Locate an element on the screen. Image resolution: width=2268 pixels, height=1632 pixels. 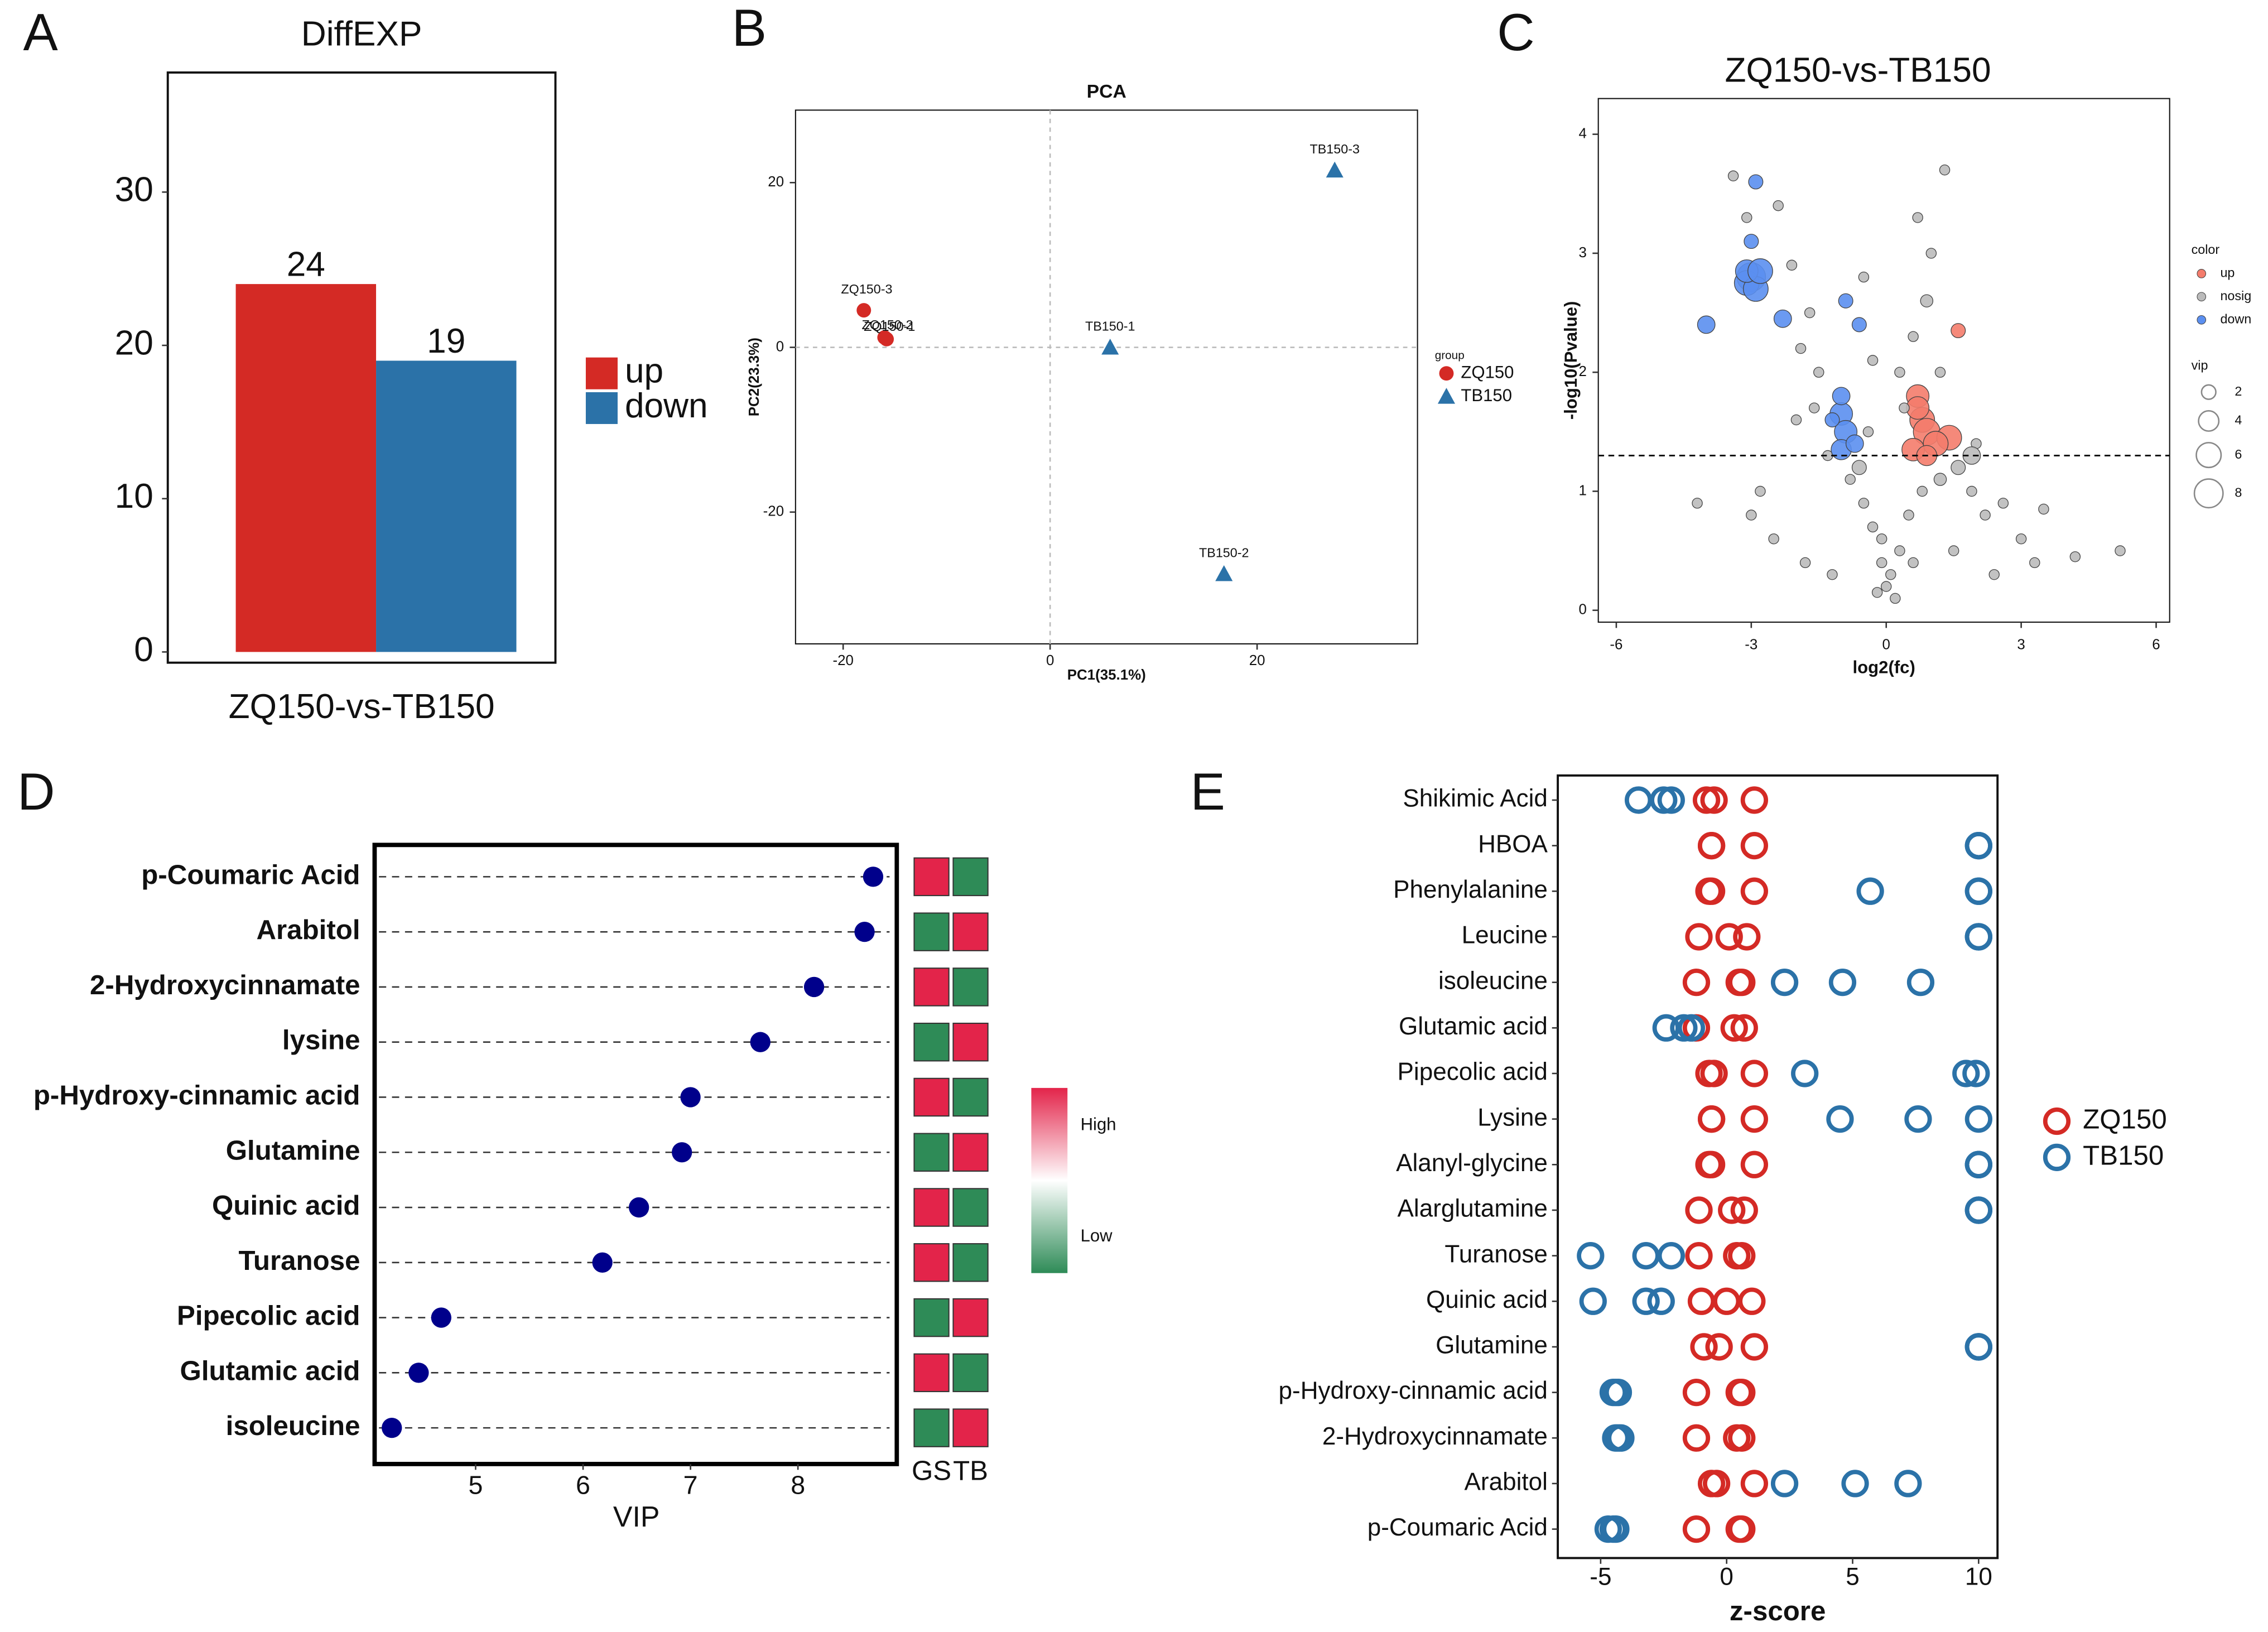
legend-marker is located at coordinates (2057, 1157).